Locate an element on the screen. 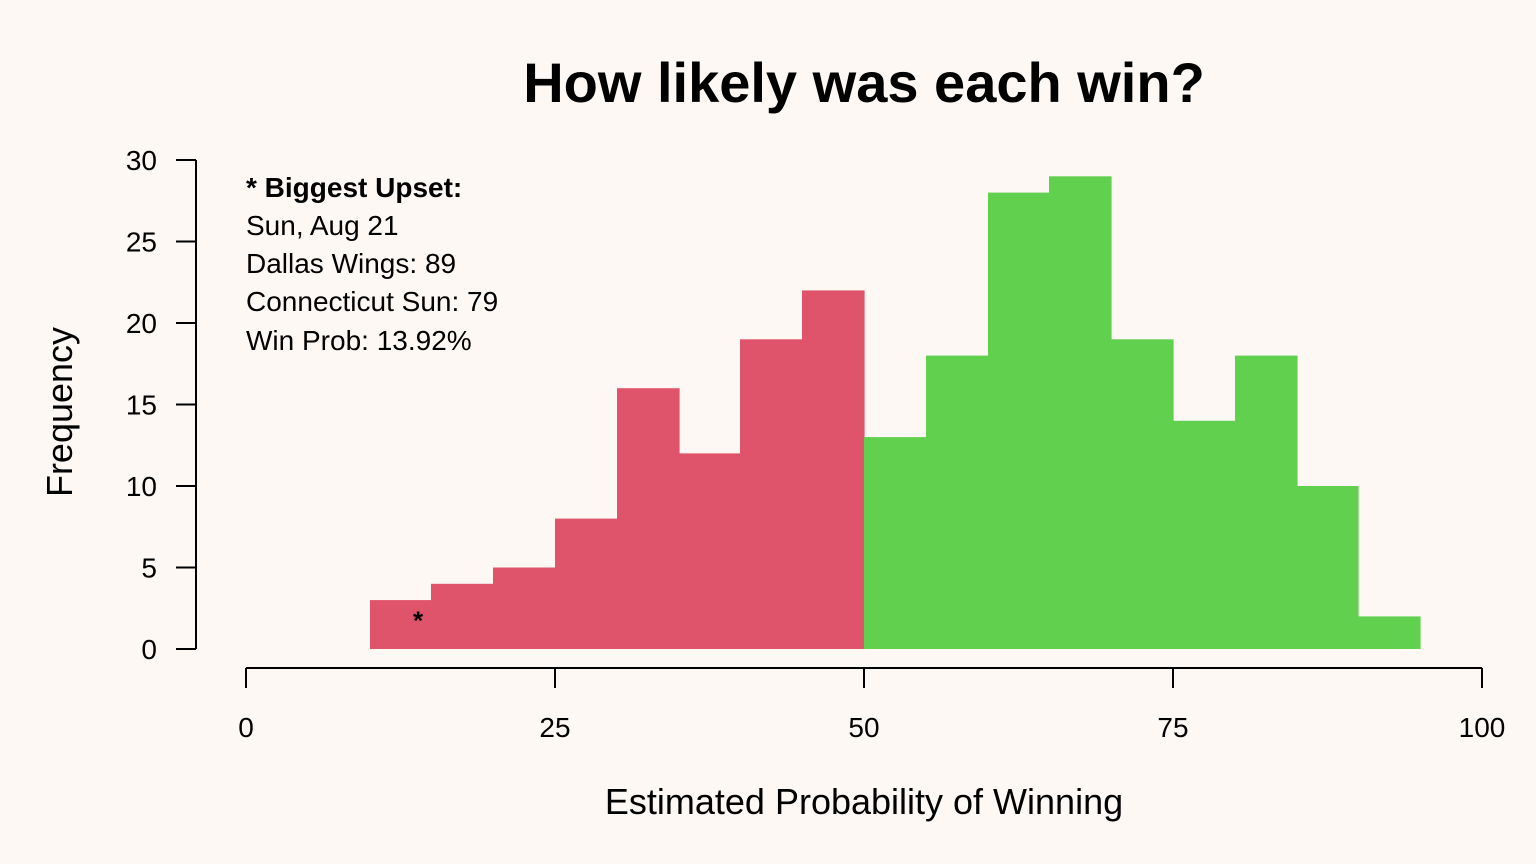 This screenshot has width=1536, height=864. annotation-loser-score: Connecticut Sun: 79 is located at coordinates (372, 301).